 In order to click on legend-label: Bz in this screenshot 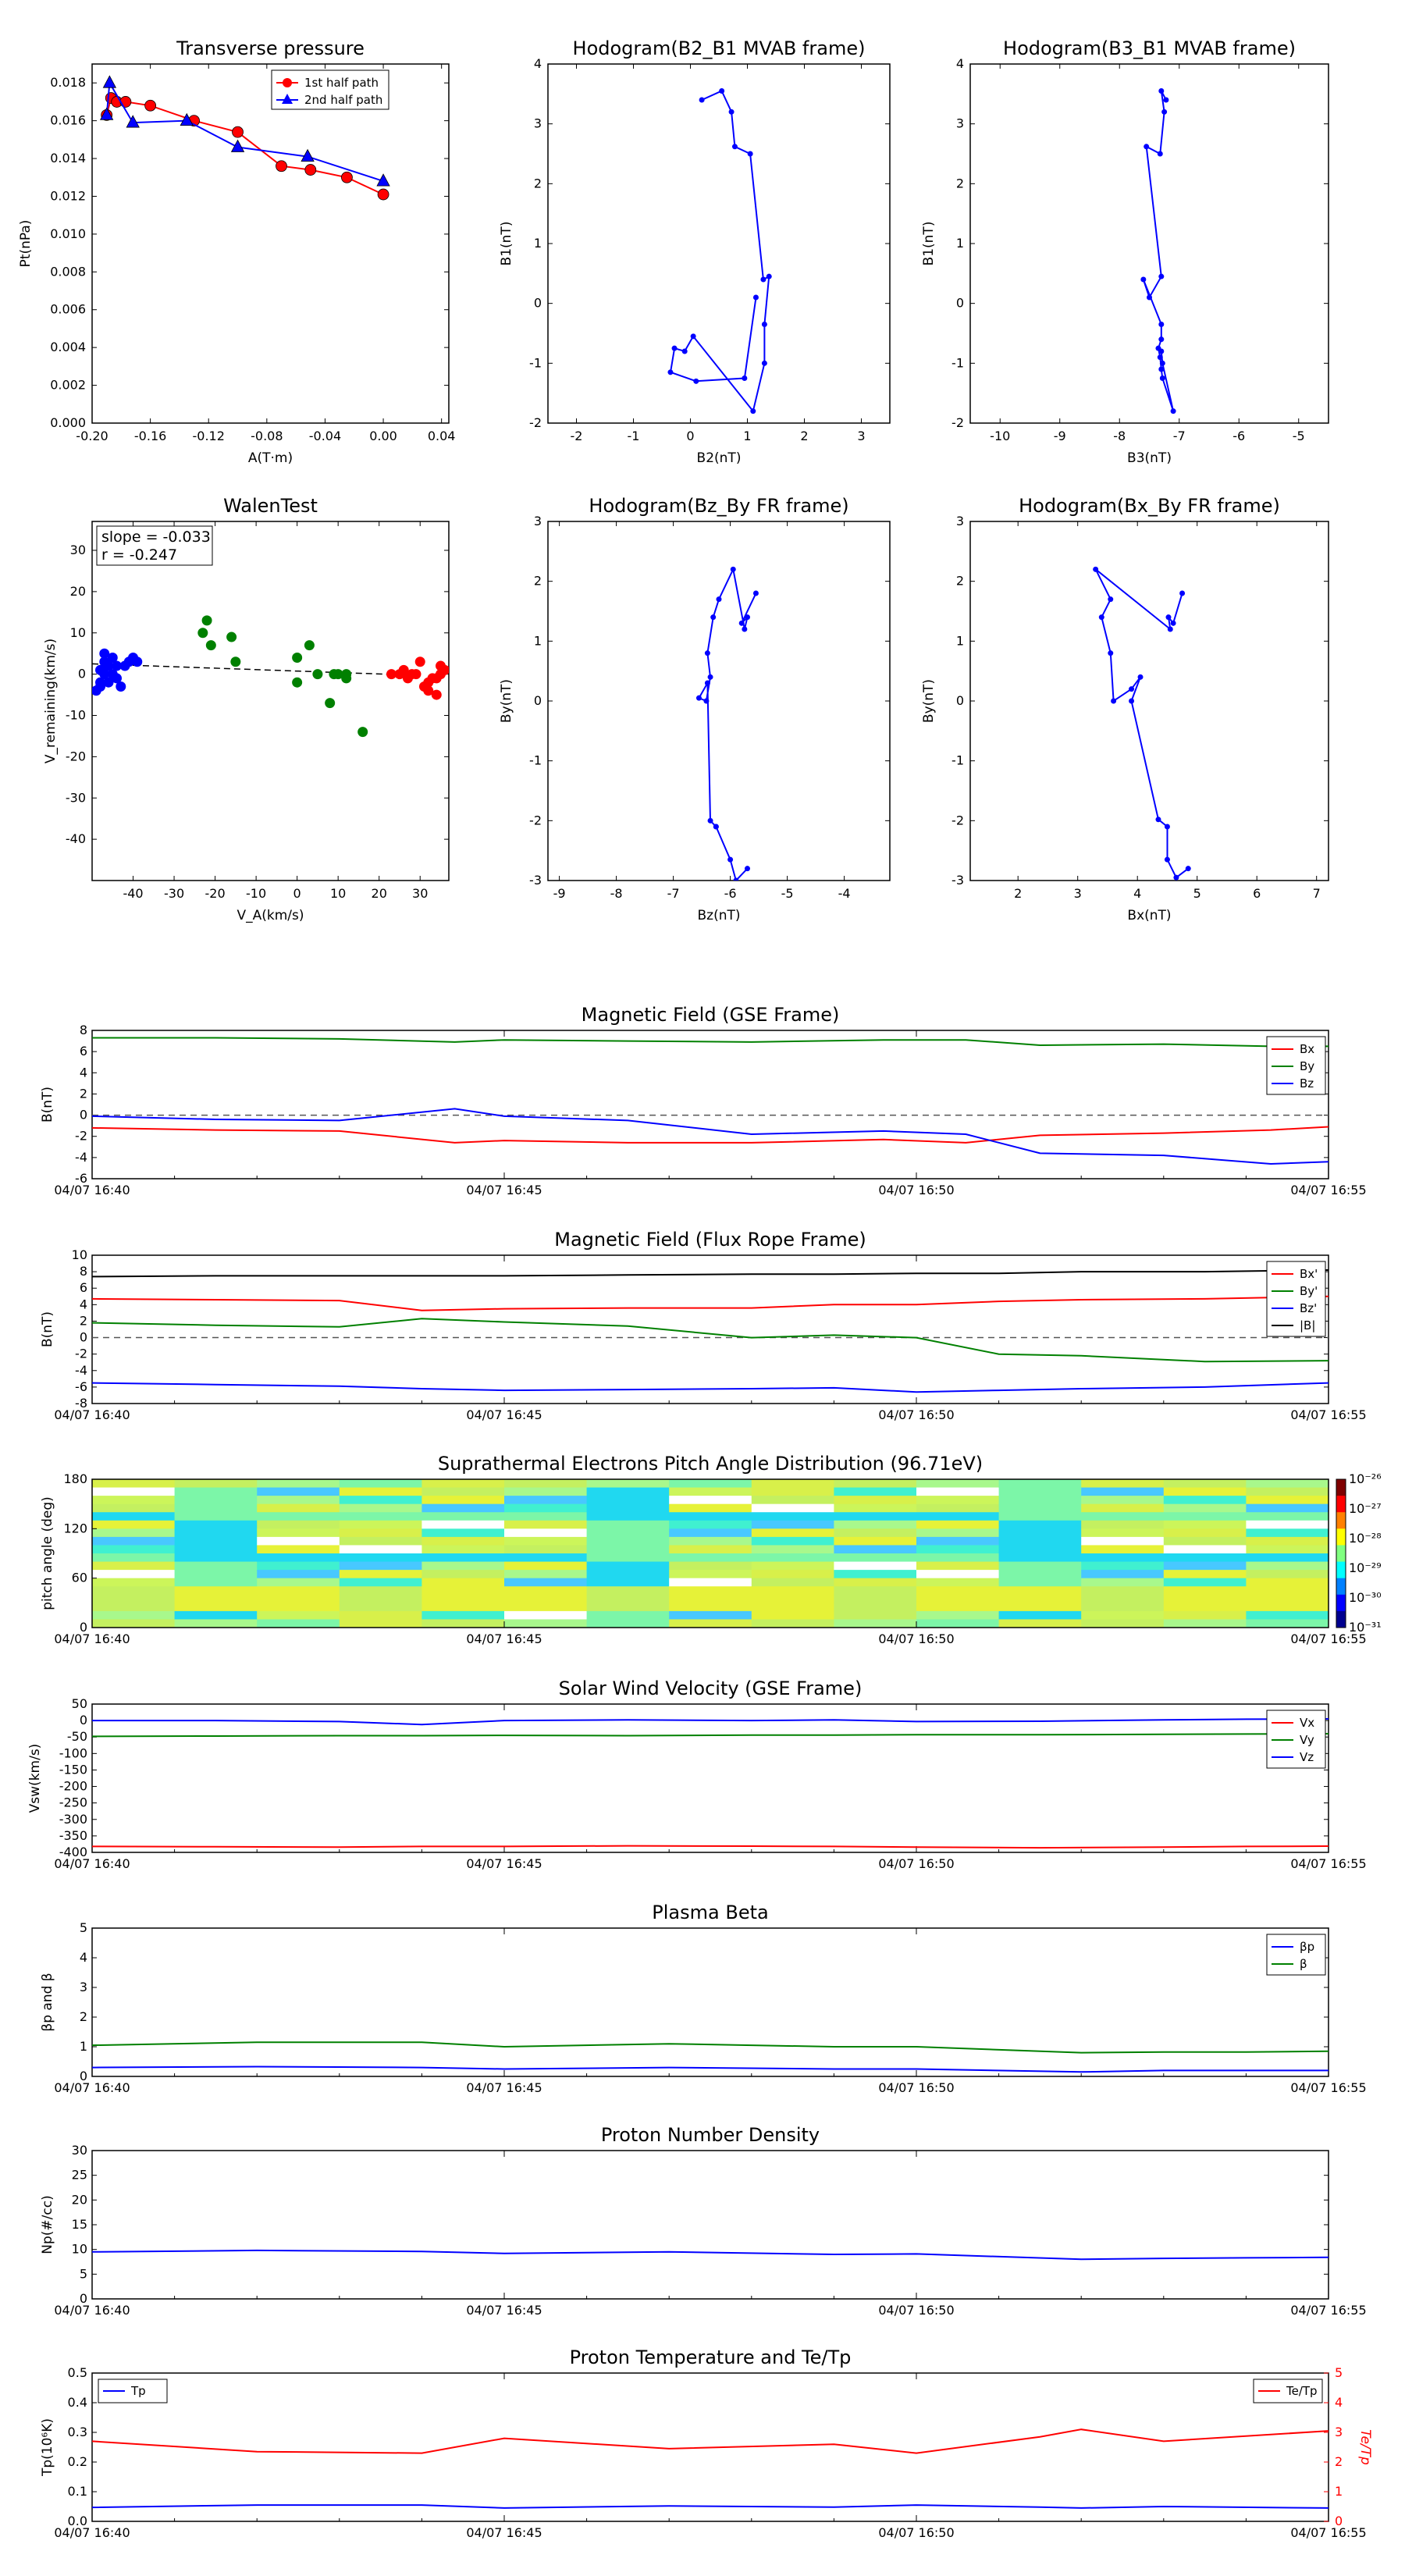, I will do `click(1307, 1083)`.